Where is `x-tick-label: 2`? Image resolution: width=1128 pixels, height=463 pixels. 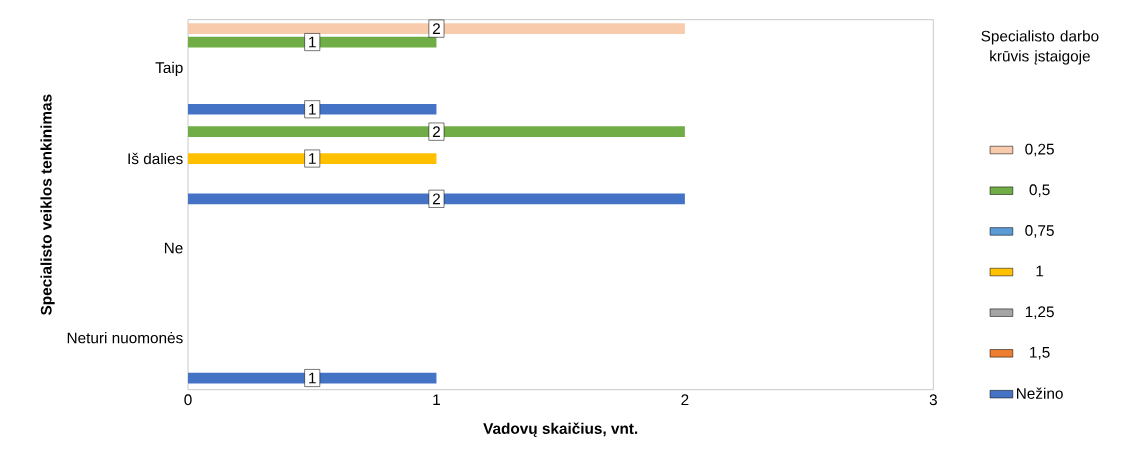 x-tick-label: 2 is located at coordinates (685, 400).